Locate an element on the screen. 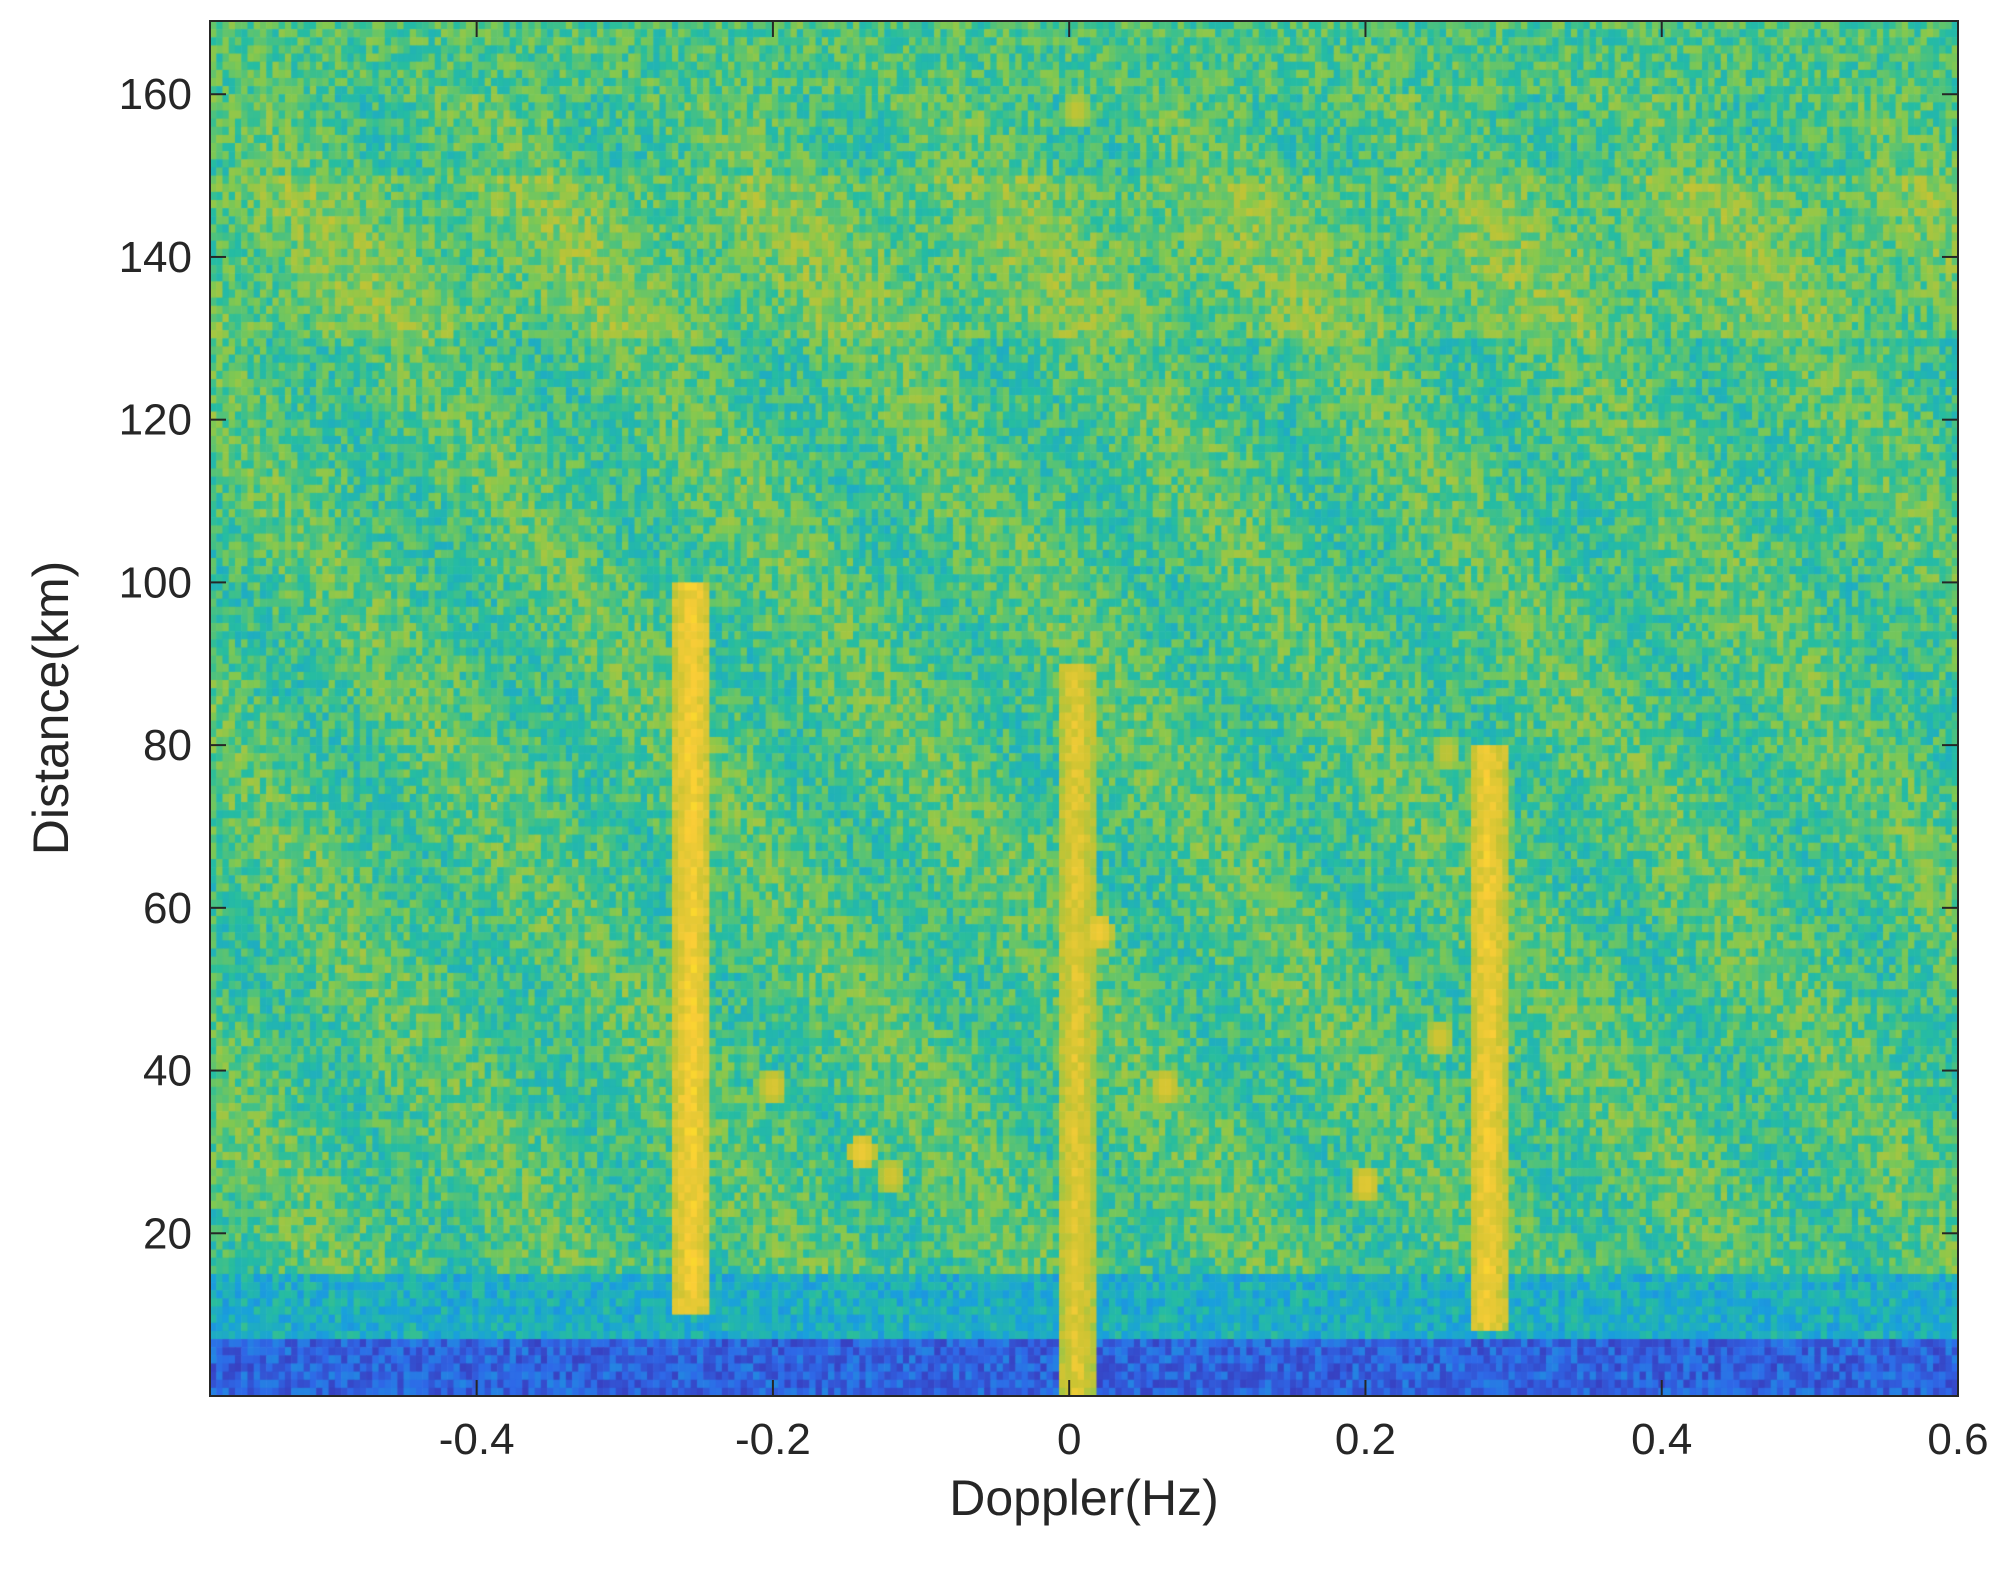  y-tick-label: 20 is located at coordinates (167, 1233).